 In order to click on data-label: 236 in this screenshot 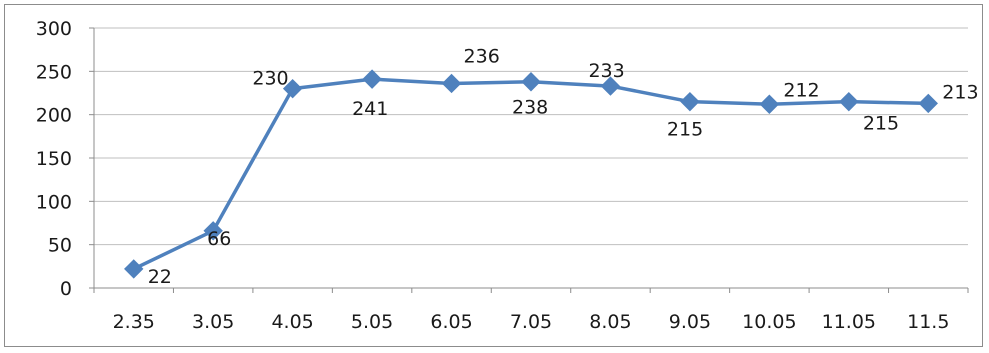, I will do `click(482, 56)`.